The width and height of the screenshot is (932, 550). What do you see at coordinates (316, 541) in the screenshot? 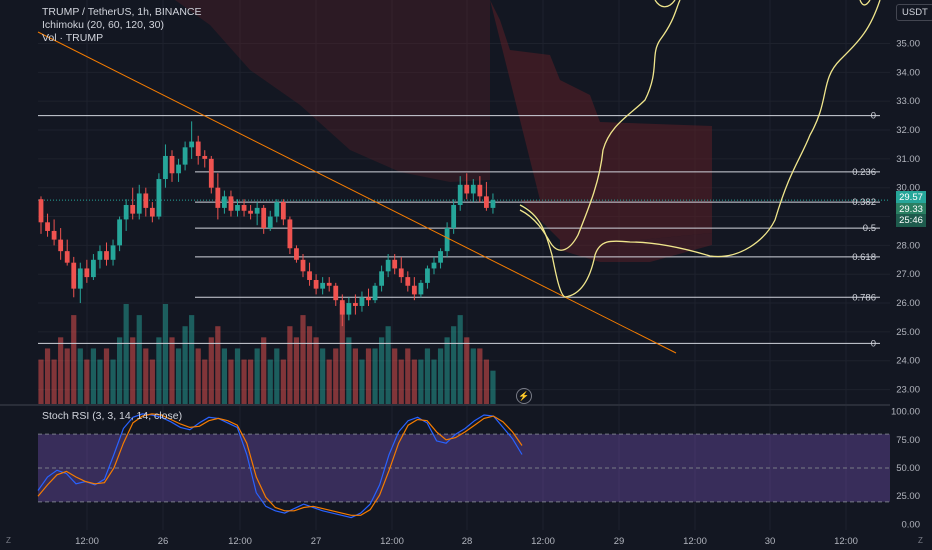
I see `time-axis-label: 27` at bounding box center [316, 541].